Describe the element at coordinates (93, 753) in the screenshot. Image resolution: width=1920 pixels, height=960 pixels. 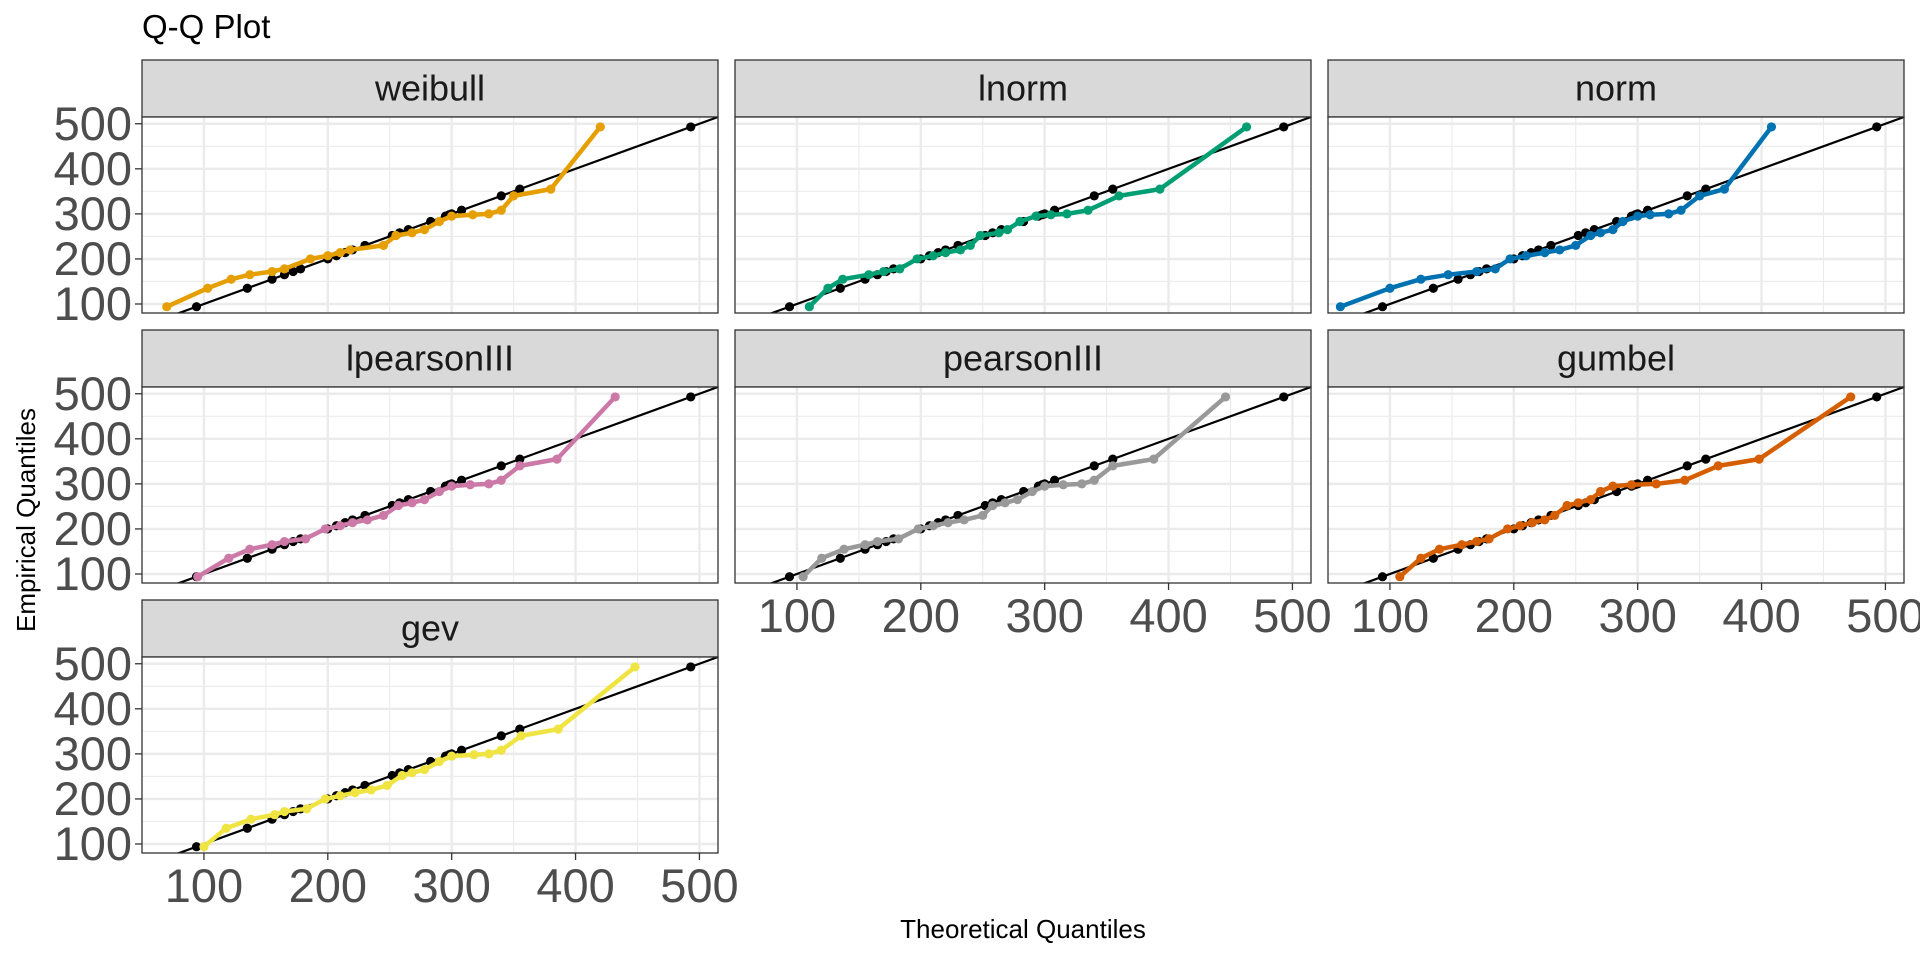
I see `y-tick-label: 300` at that location.